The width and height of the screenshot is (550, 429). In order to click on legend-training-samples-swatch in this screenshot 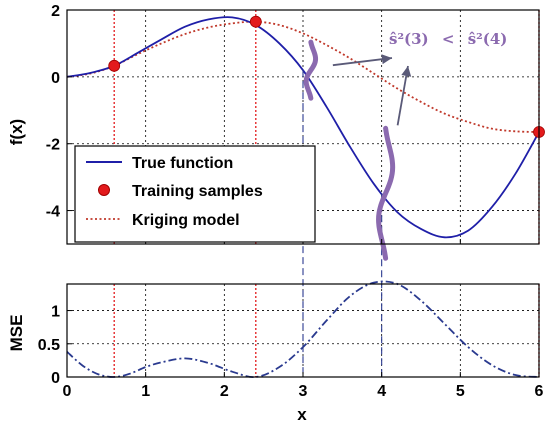, I will do `click(104, 190)`.